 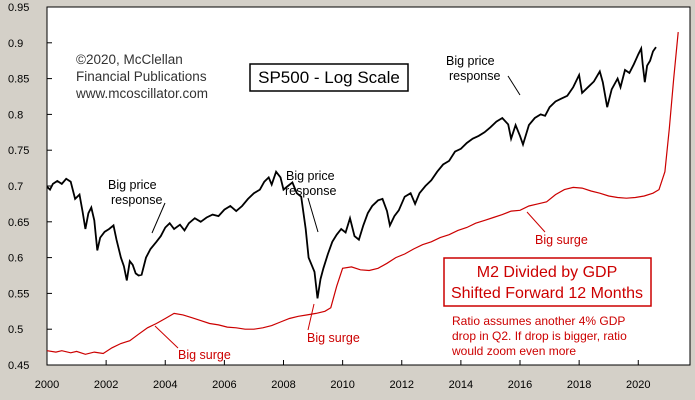 What do you see at coordinates (224, 385) in the screenshot?
I see `x-tick-label: 2006` at bounding box center [224, 385].